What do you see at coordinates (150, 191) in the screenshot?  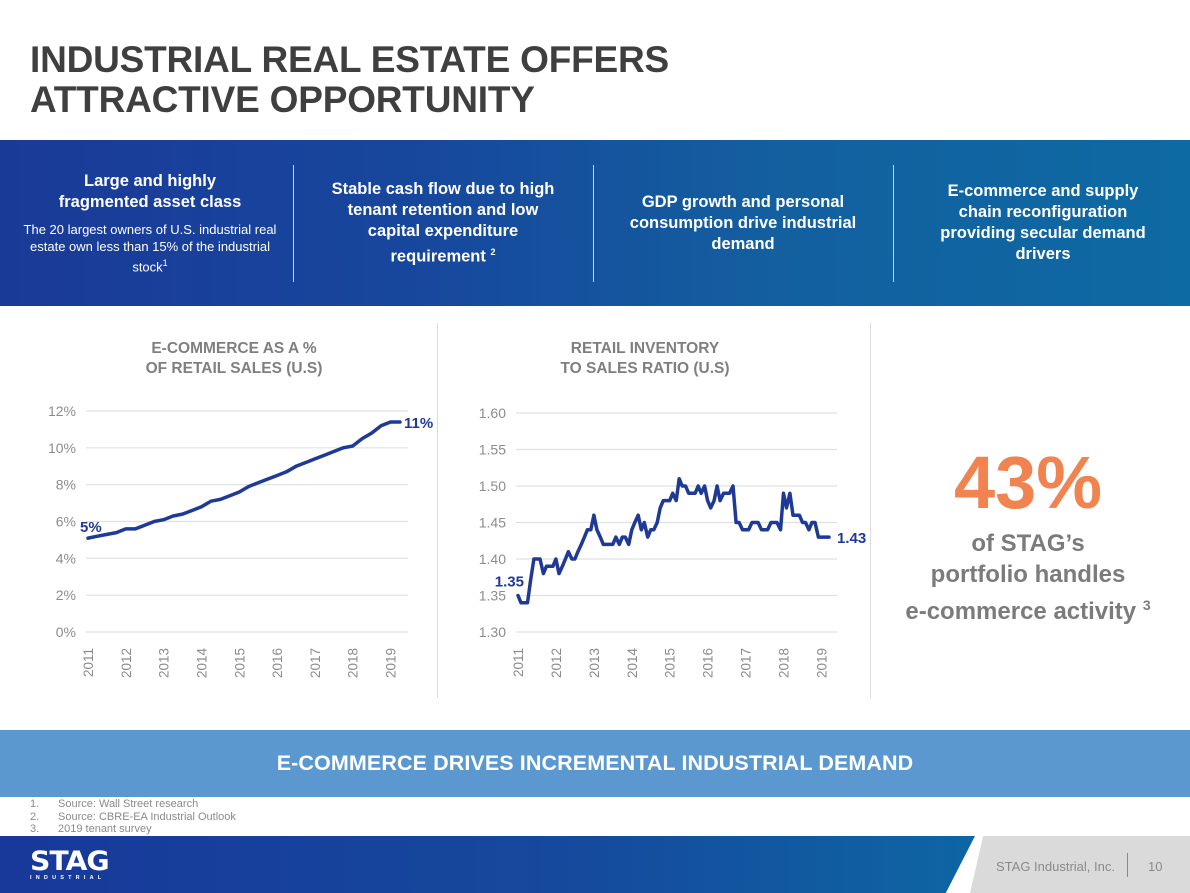 I see `highlight-1-heading: Large and highly fragmented asset class` at bounding box center [150, 191].